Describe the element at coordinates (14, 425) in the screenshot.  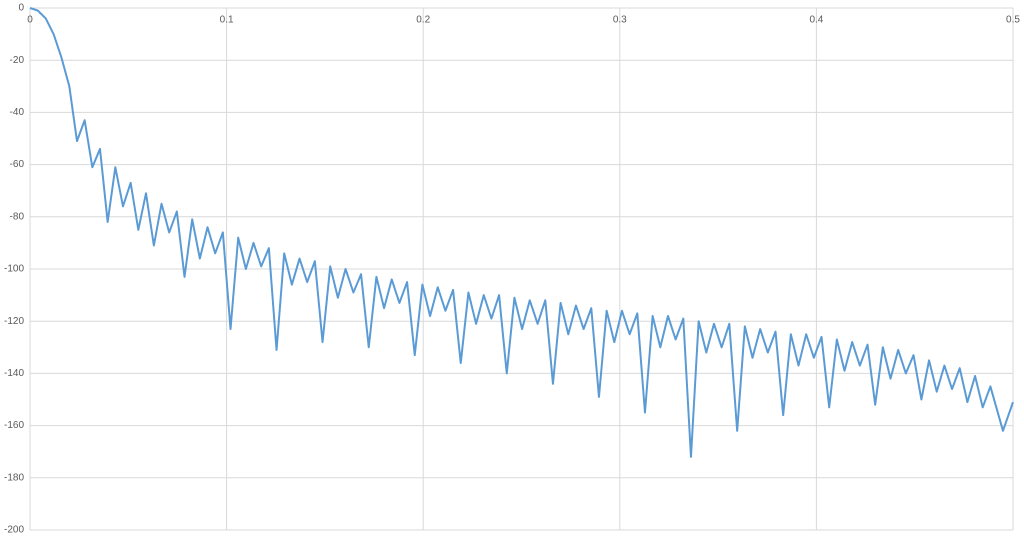
I see `y-tick-label: -160` at that location.